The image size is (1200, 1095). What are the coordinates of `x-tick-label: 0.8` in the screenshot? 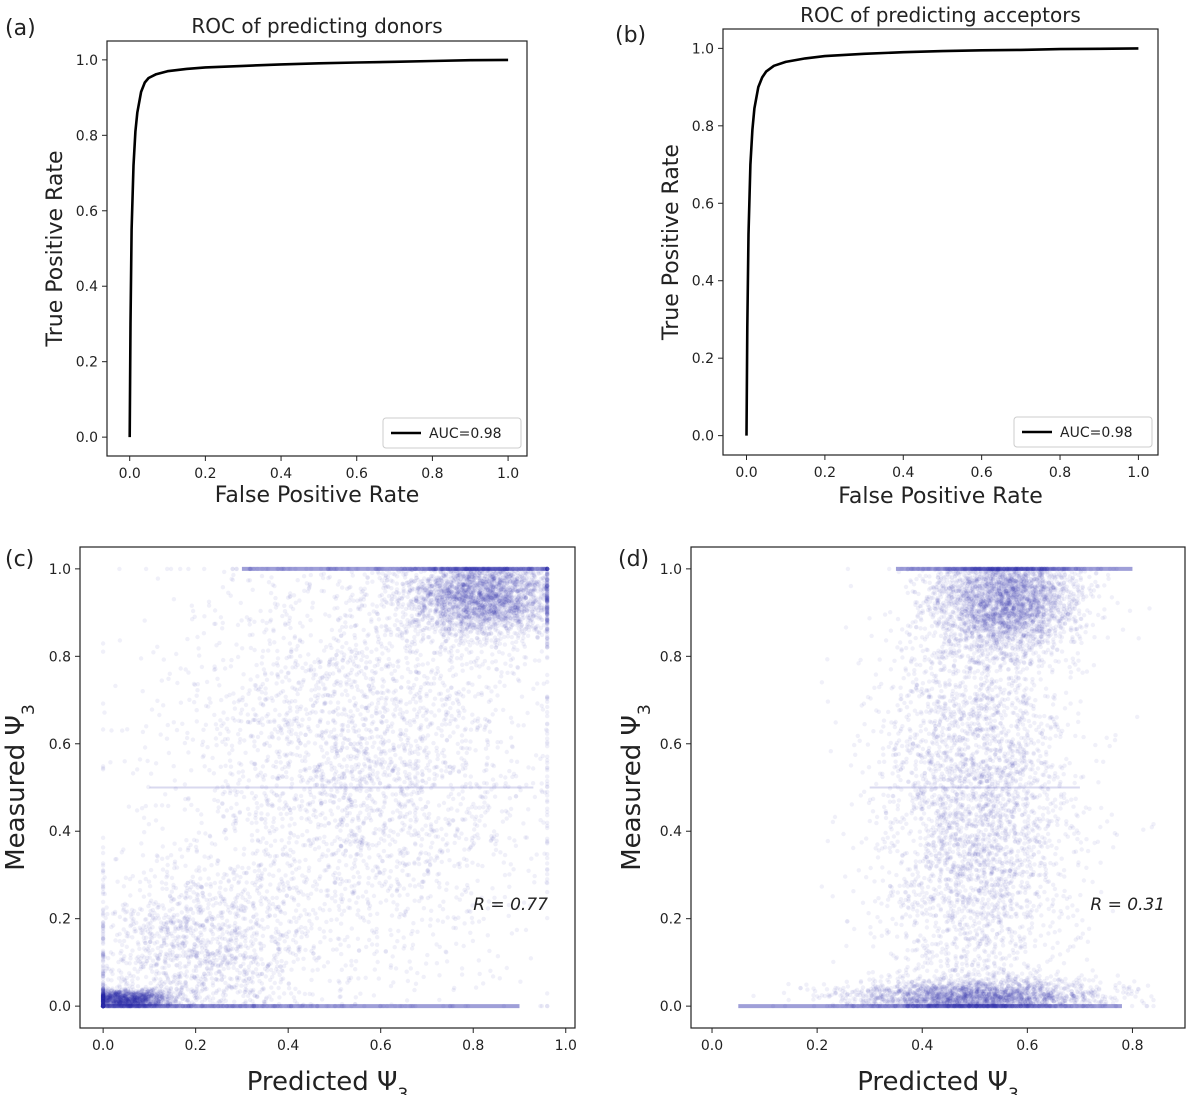 It's located at (1060, 473).